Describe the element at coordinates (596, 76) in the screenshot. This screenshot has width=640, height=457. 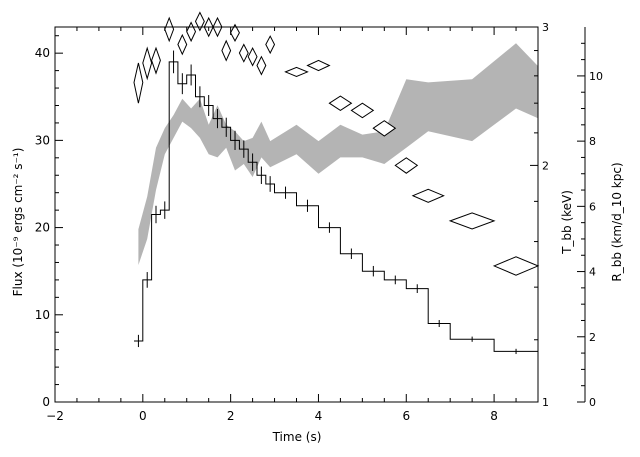
I see `rbb-tick-label: 10` at that location.